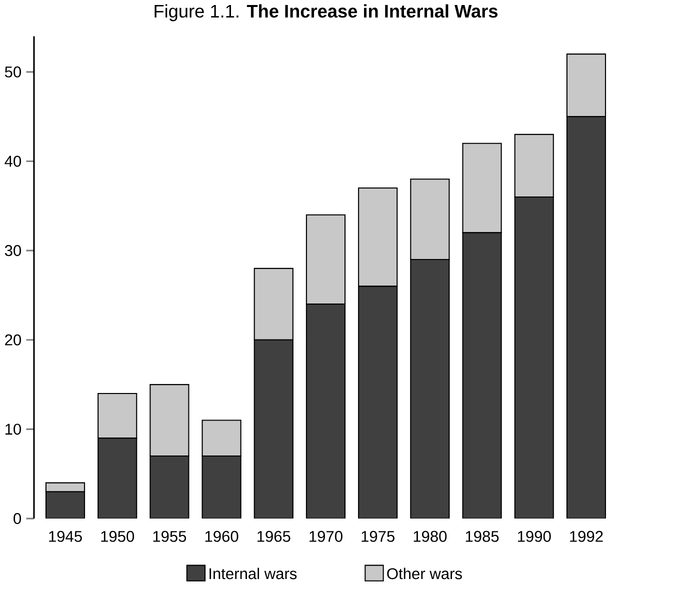 Image resolution: width=675 pixels, height=594 pixels. I want to click on x-tick-label: 1992, so click(586, 536).